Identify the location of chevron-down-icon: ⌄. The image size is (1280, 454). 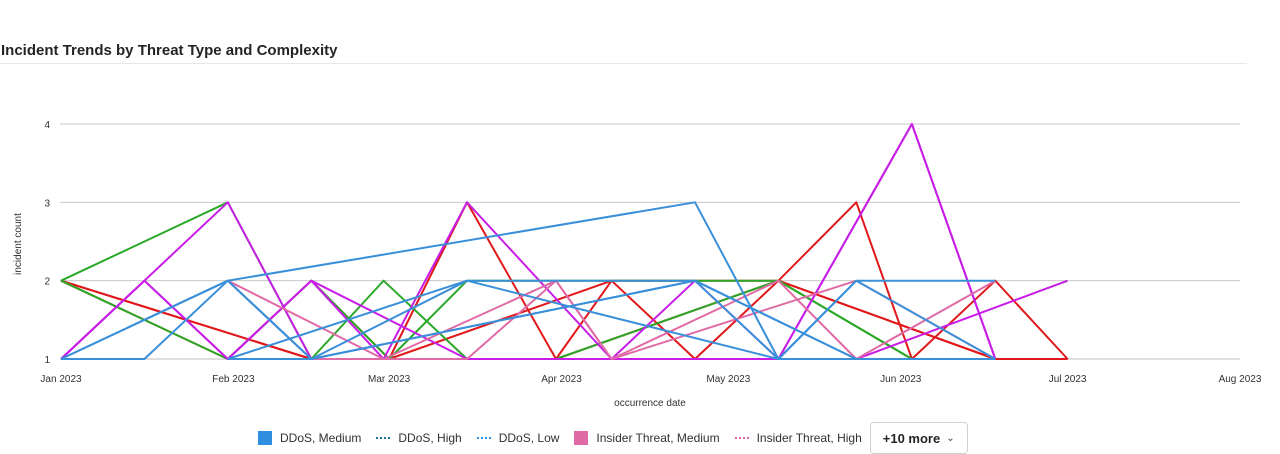
(950, 438).